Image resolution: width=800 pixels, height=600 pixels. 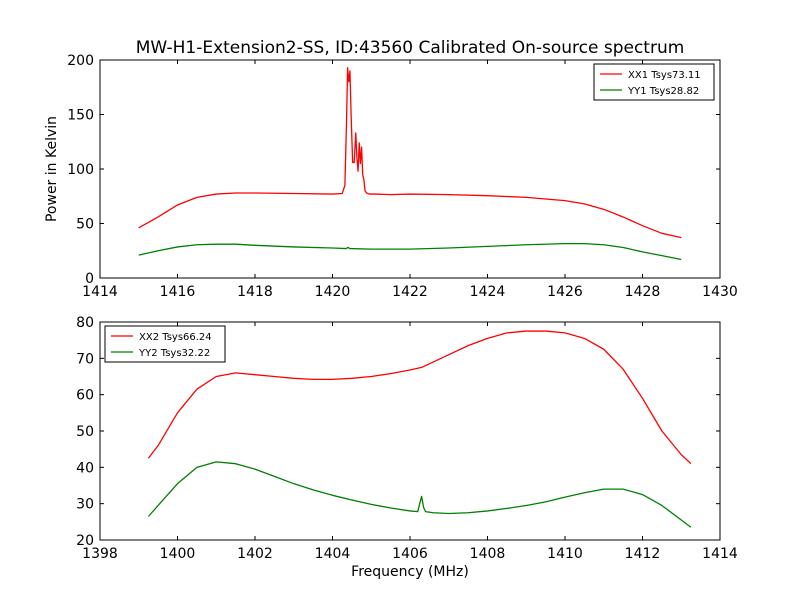 I want to click on y-tick-label: 30, so click(x=85, y=505).